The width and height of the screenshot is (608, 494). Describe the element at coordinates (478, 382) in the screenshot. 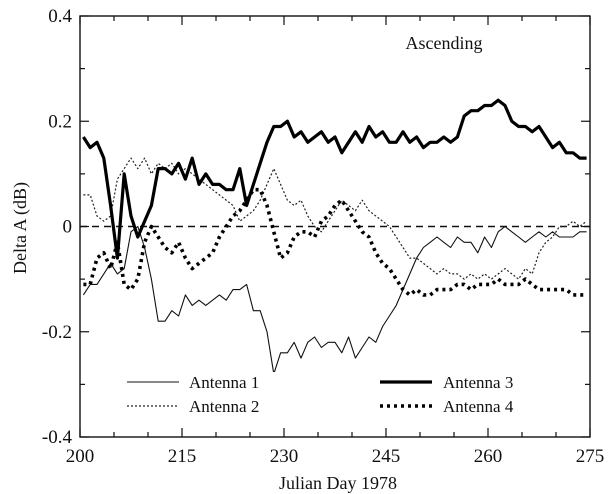

I see `legend-label-antenna-3: Antenna 3` at that location.